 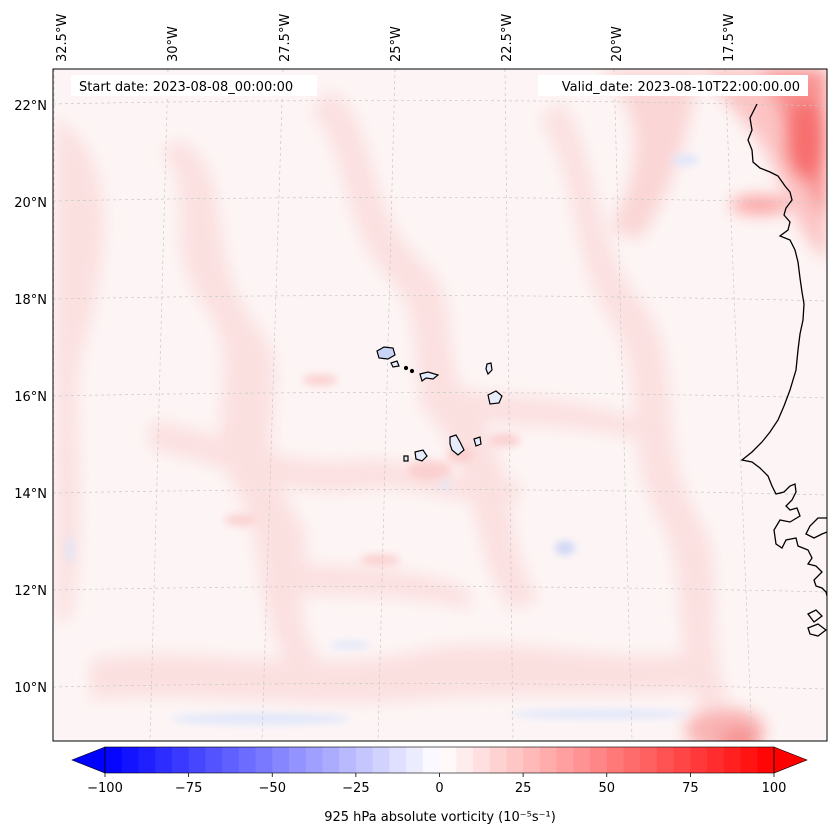 I want to click on lon-label: 22.5°W, so click(x=507, y=38).